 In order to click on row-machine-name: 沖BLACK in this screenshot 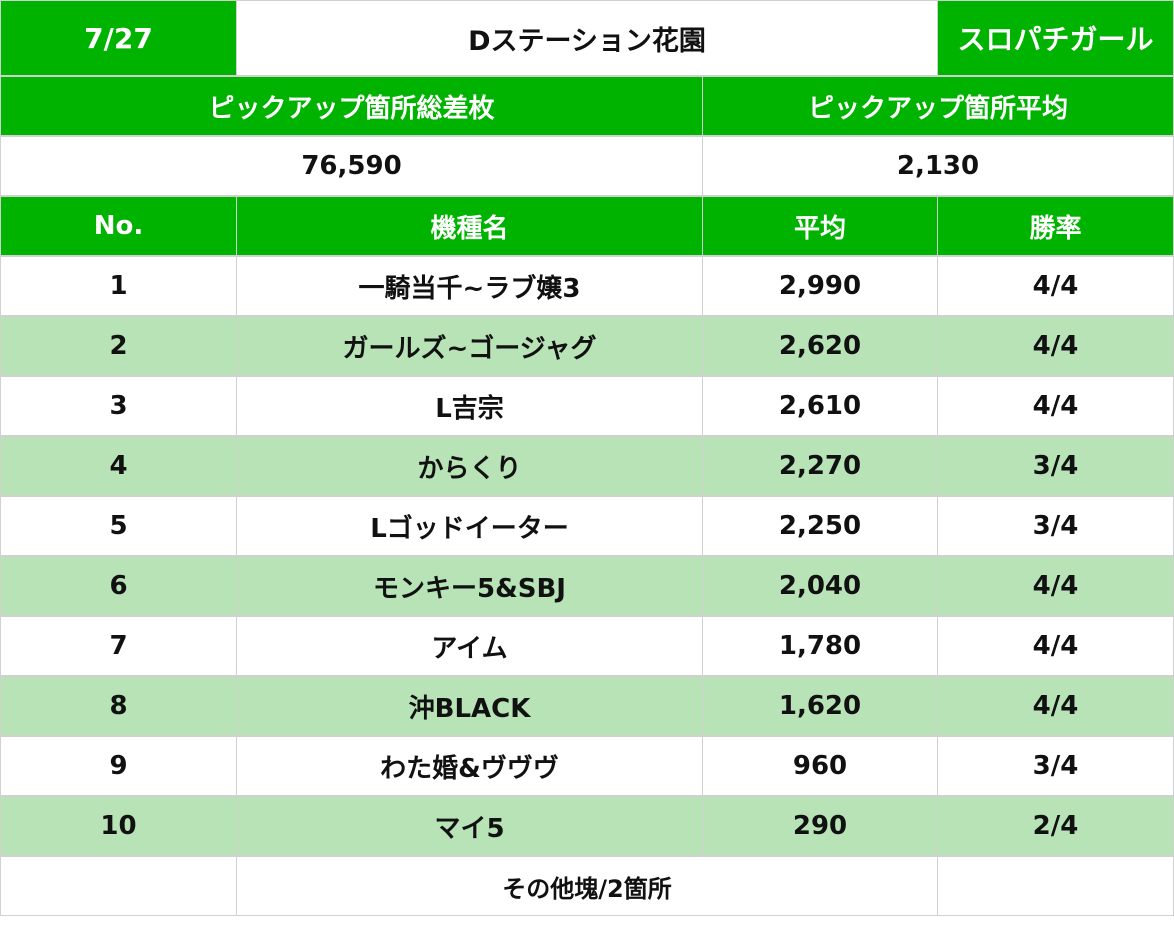, I will do `click(469, 706)`.